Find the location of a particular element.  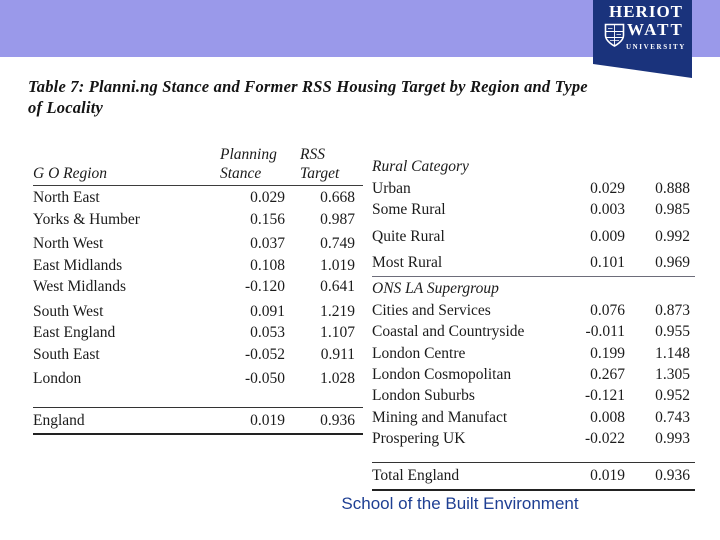

row-label: Yorks & Humber is located at coordinates (86, 219).